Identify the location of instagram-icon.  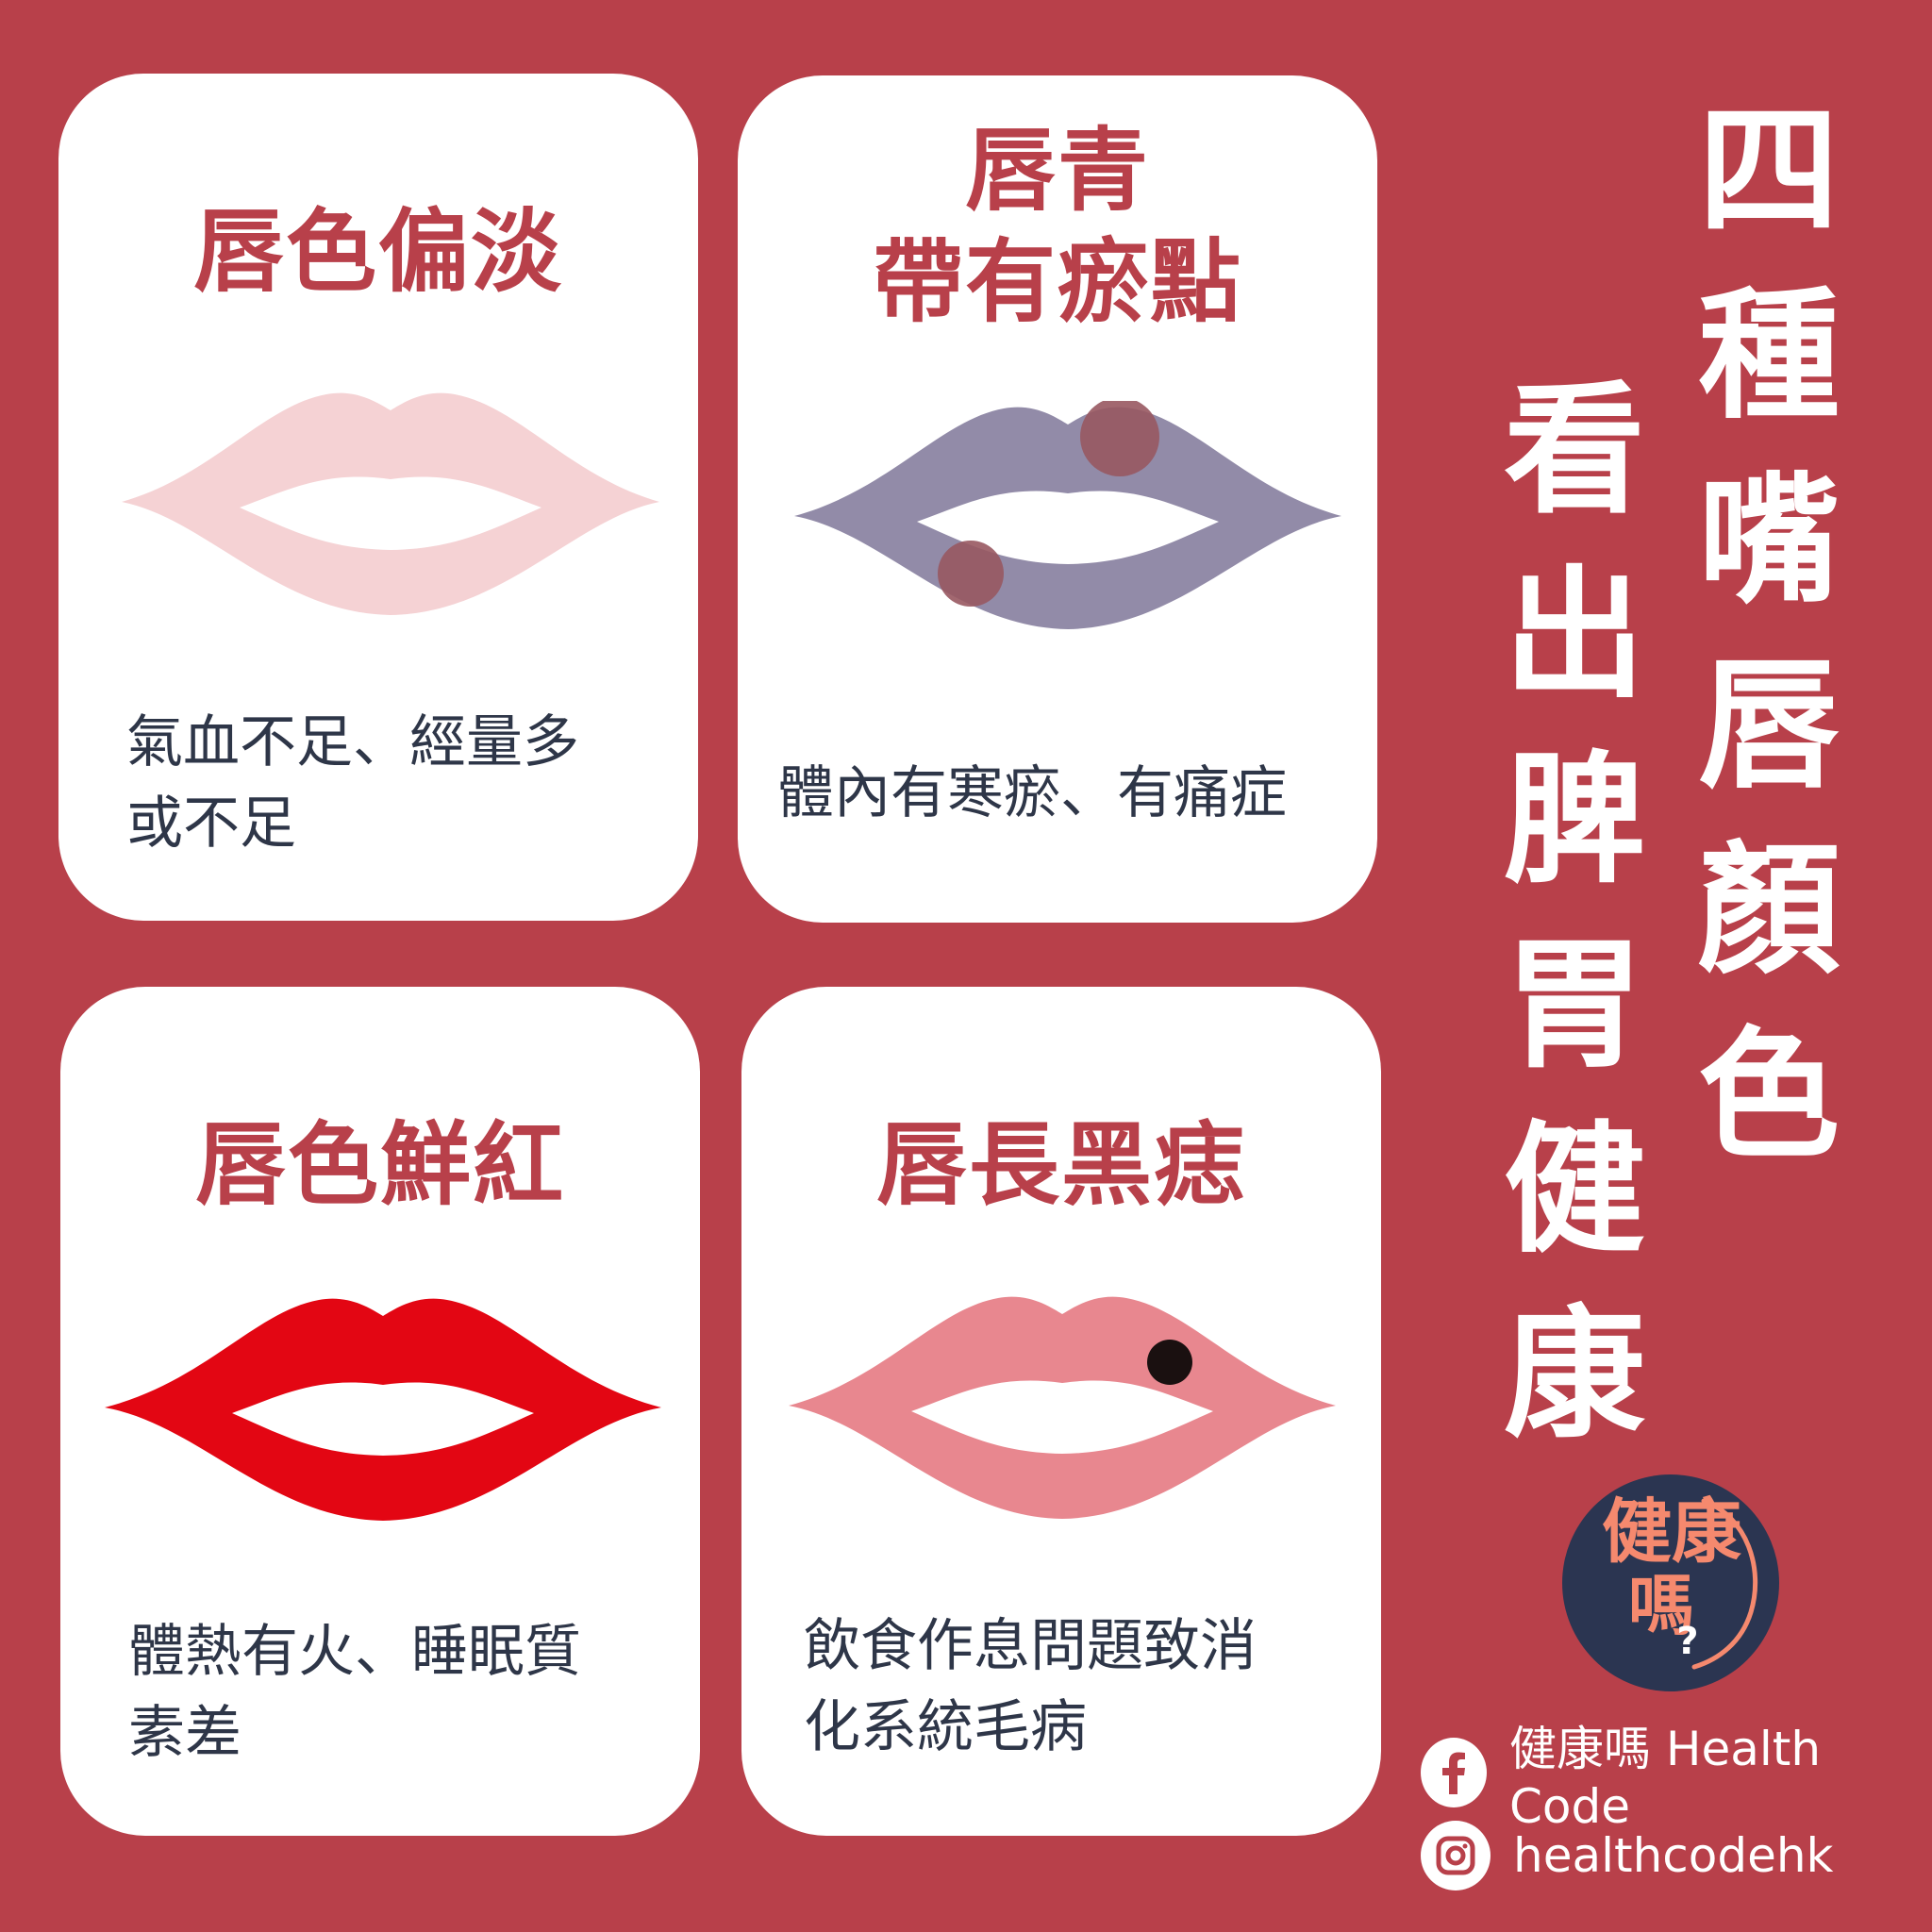
(1456, 1856).